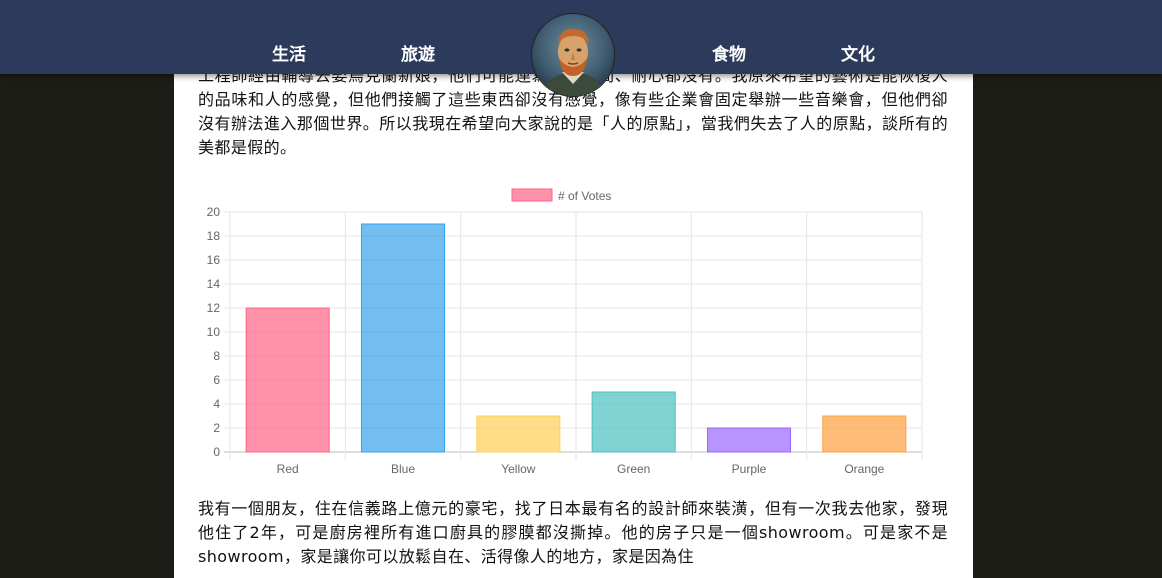 This screenshot has width=1162, height=578. What do you see at coordinates (532, 195) in the screenshot?
I see `legend-swatch` at bounding box center [532, 195].